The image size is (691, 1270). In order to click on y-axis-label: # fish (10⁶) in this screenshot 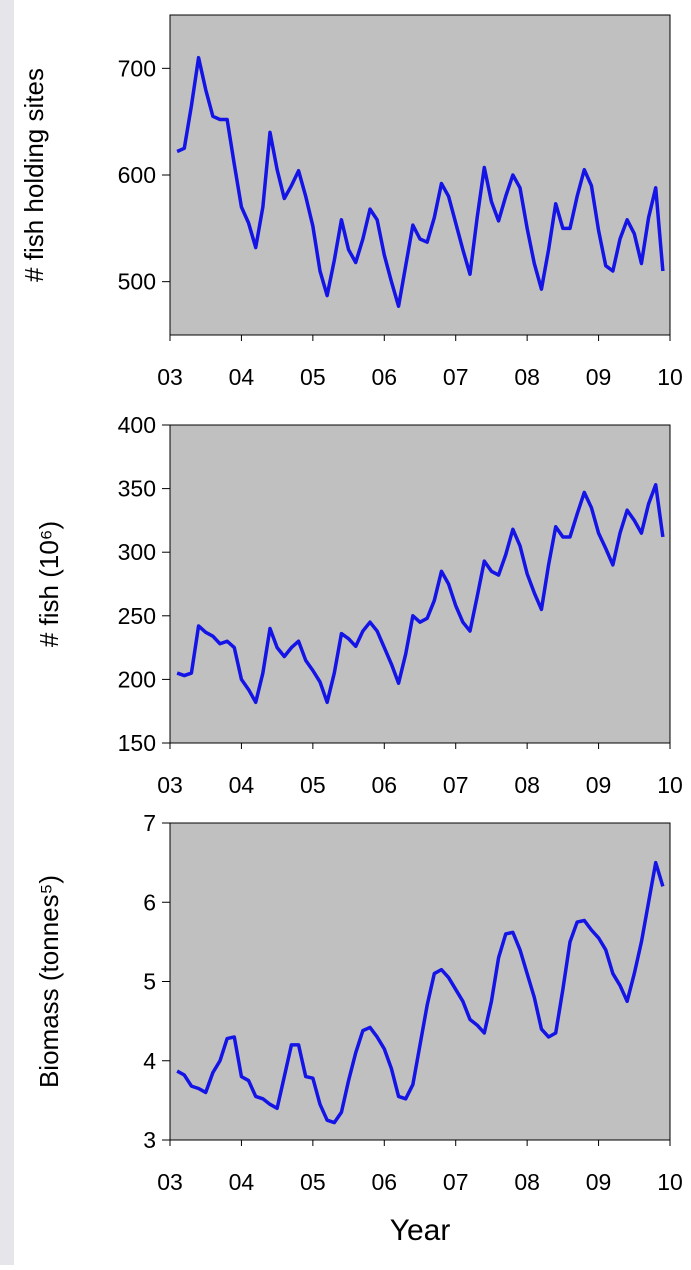, I will do `click(49, 584)`.